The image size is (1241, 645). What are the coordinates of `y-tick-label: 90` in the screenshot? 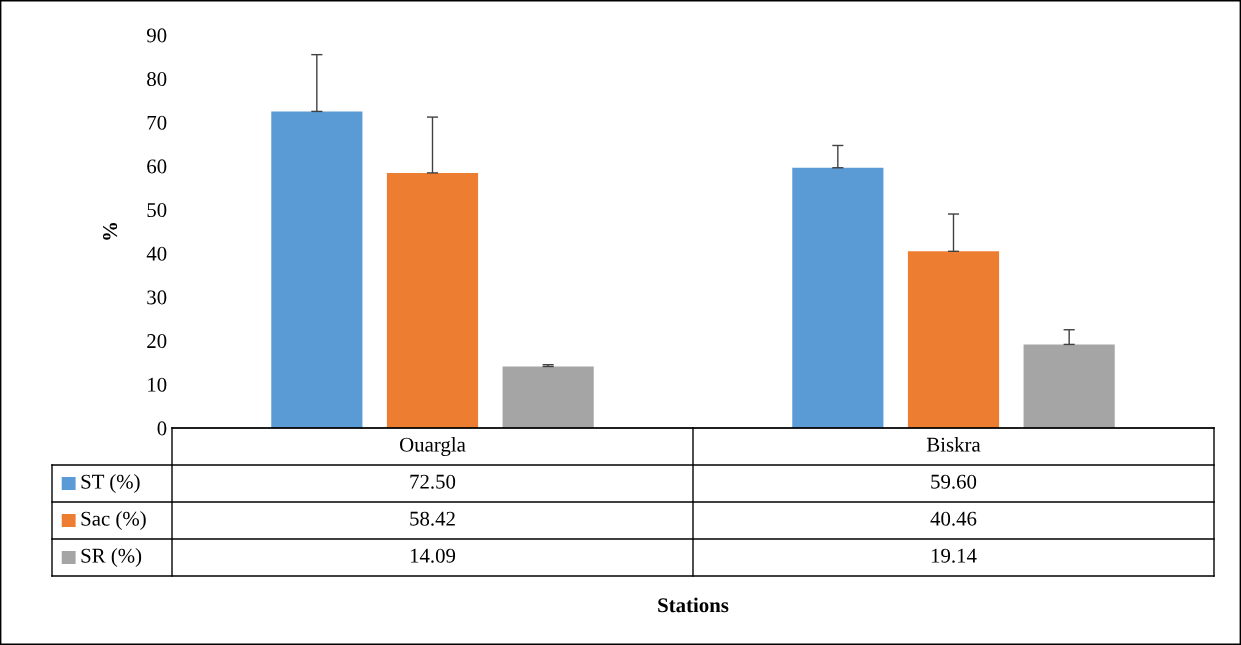 It's located at (156, 35).